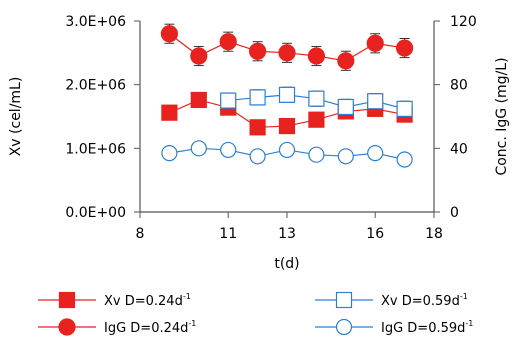  I want to click on y-axis-left-title: Xv (cel/mL), so click(16, 117).